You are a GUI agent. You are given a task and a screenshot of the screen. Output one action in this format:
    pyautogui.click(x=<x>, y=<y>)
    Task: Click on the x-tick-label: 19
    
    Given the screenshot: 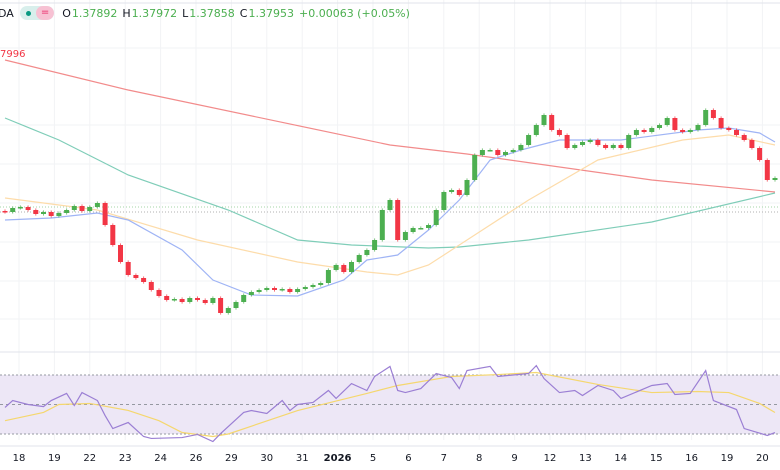 What is the action you would take?
    pyautogui.click(x=54, y=458)
    